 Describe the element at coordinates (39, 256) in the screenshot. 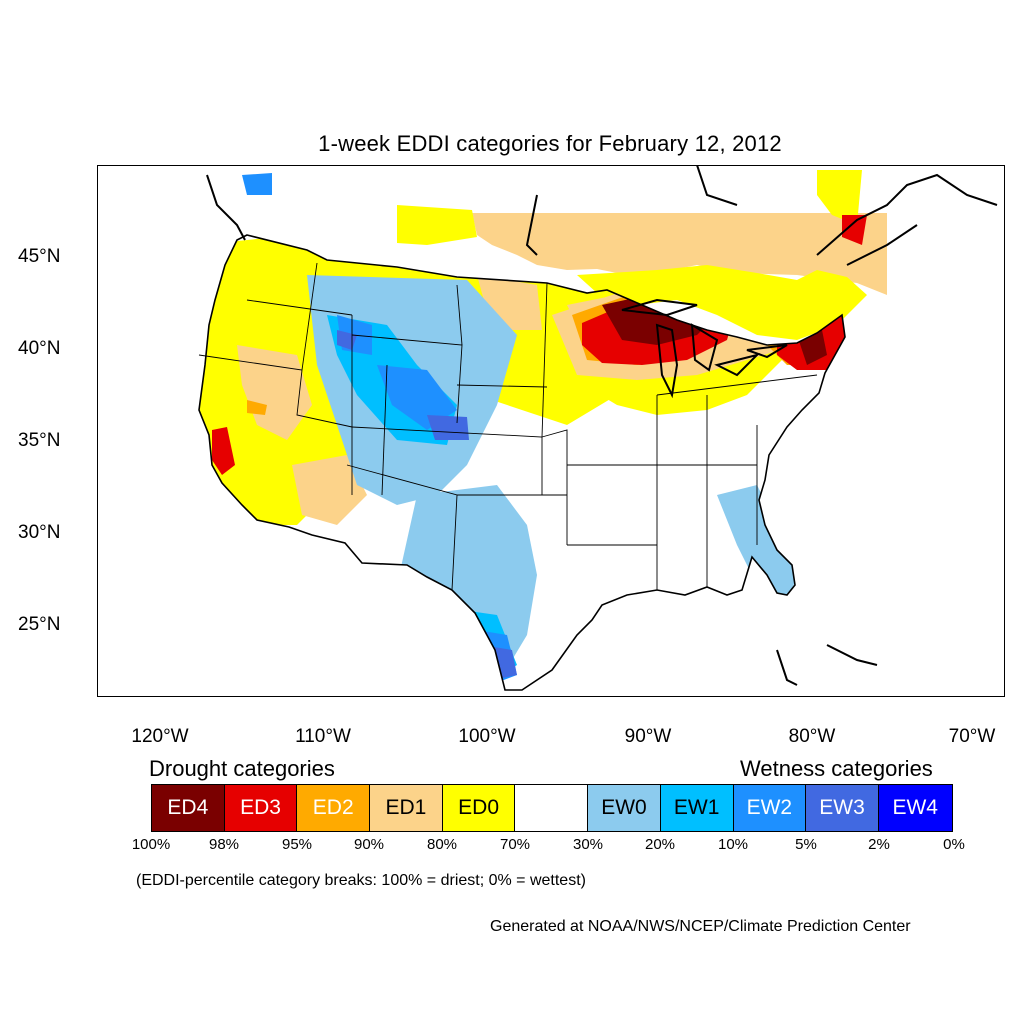

I see `lat-label-45n: 45°N` at that location.